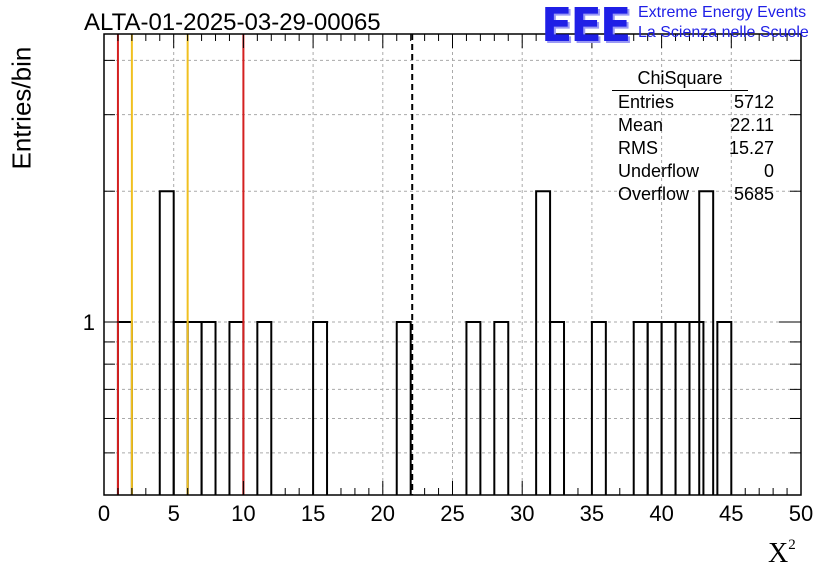 This screenshot has height=572, width=836. I want to click on stats-value: 5685, so click(753, 194).